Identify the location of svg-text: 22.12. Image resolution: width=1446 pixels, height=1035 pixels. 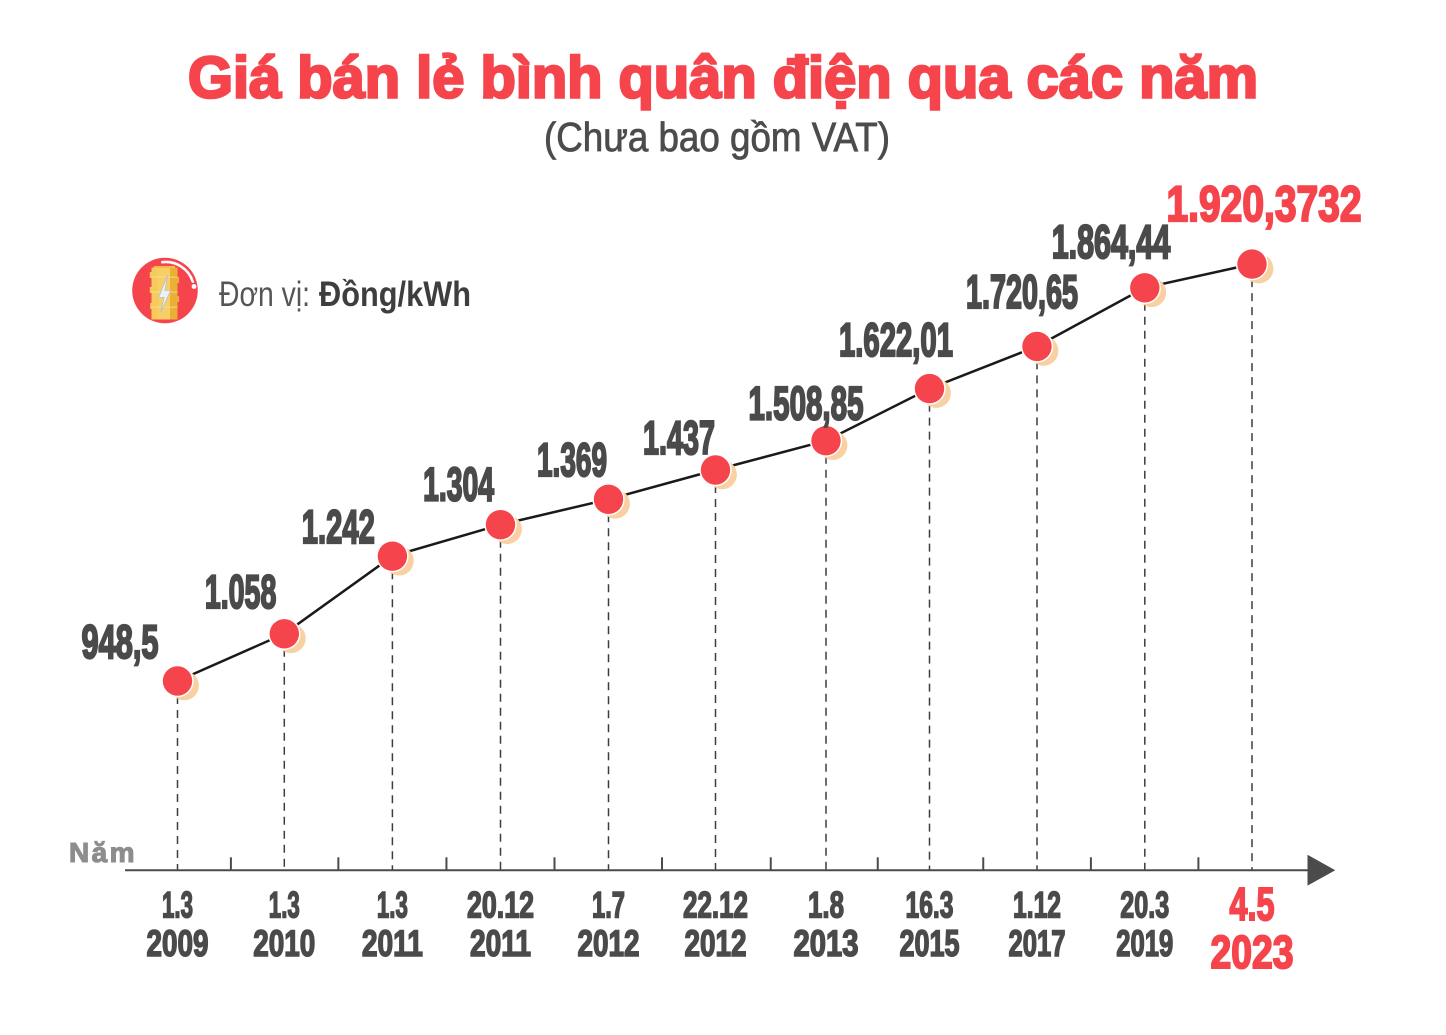
(715, 905).